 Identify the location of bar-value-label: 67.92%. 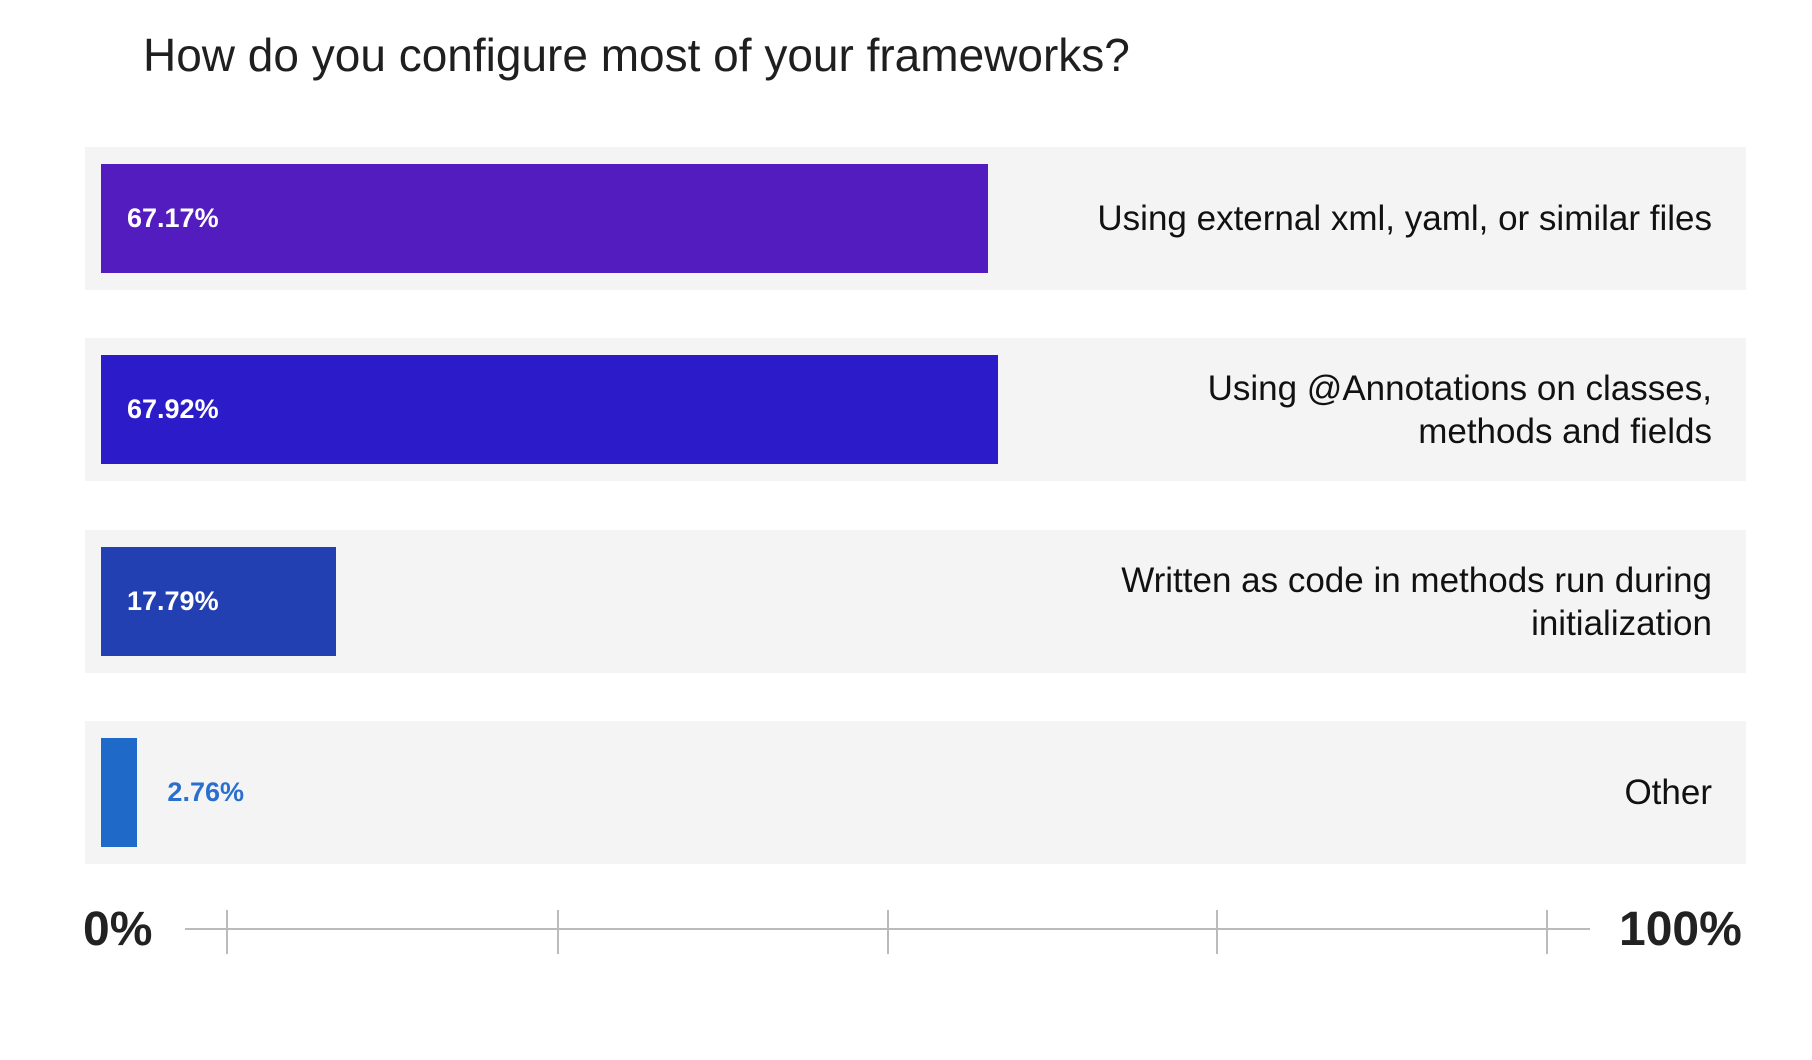
(173, 409).